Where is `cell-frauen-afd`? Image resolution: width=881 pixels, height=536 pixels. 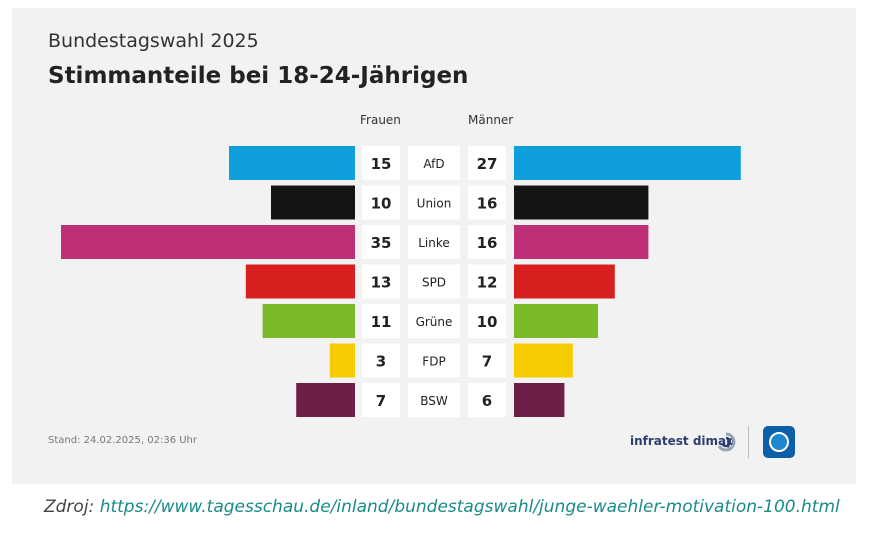
cell-frauen-afd is located at coordinates (381, 163).